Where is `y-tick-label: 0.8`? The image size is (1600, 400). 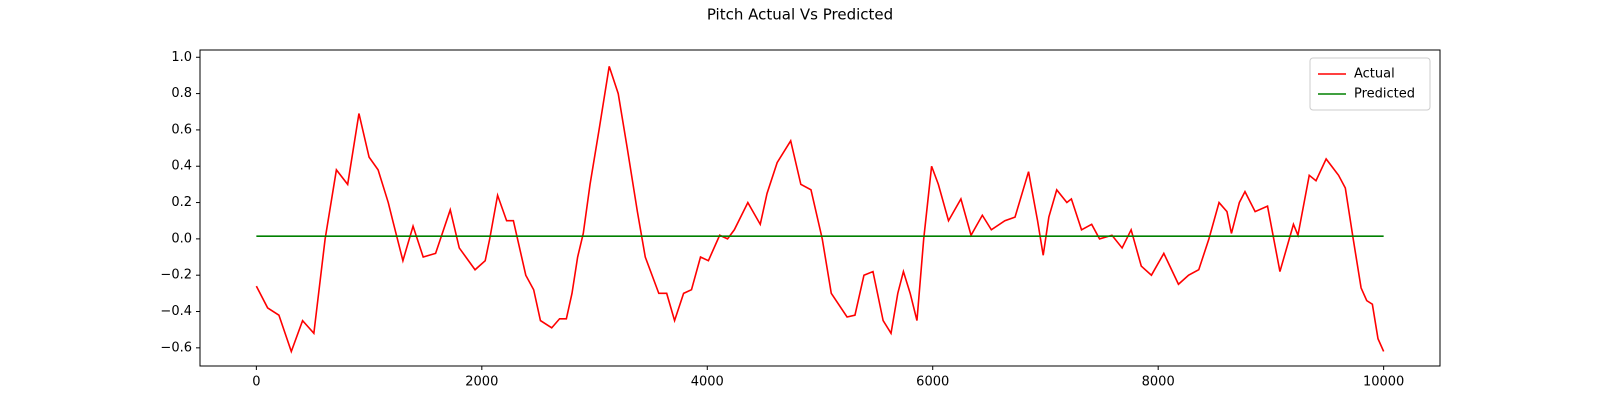 y-tick-label: 0.8 is located at coordinates (181, 93).